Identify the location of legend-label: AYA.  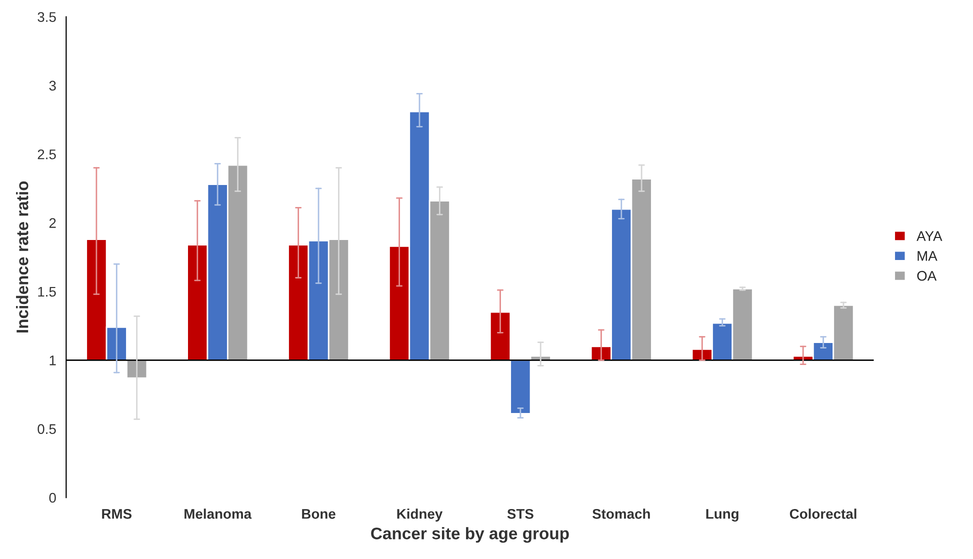
(929, 236).